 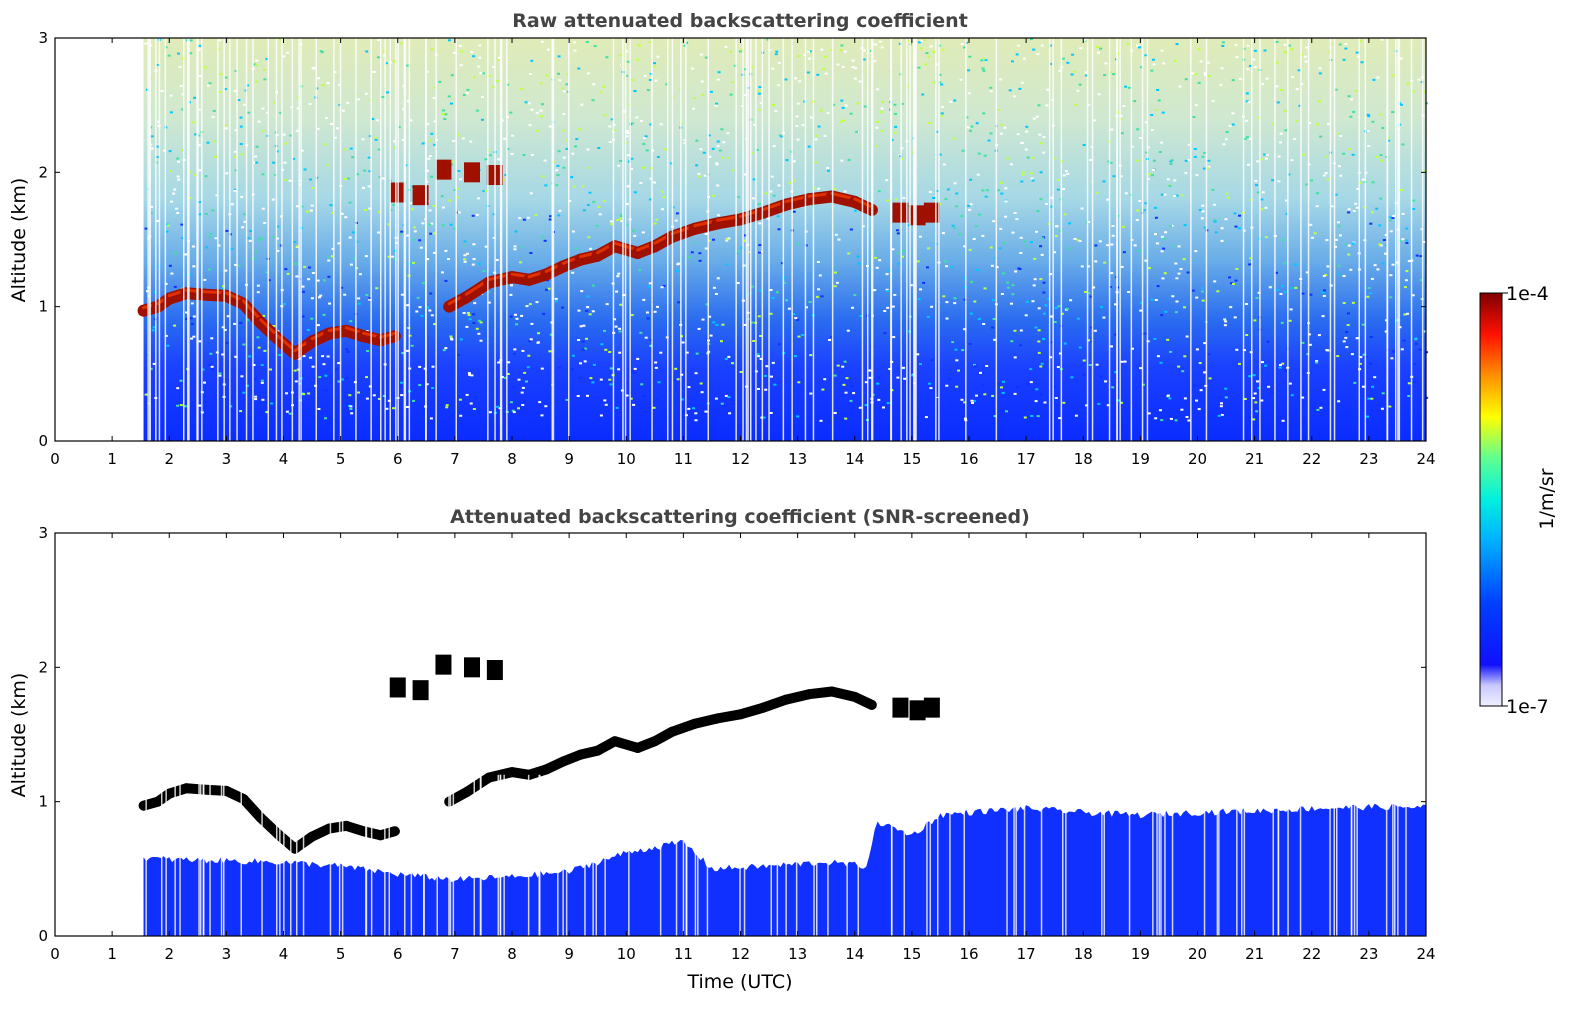 I want to click on cloud-patch, so click(x=472, y=172).